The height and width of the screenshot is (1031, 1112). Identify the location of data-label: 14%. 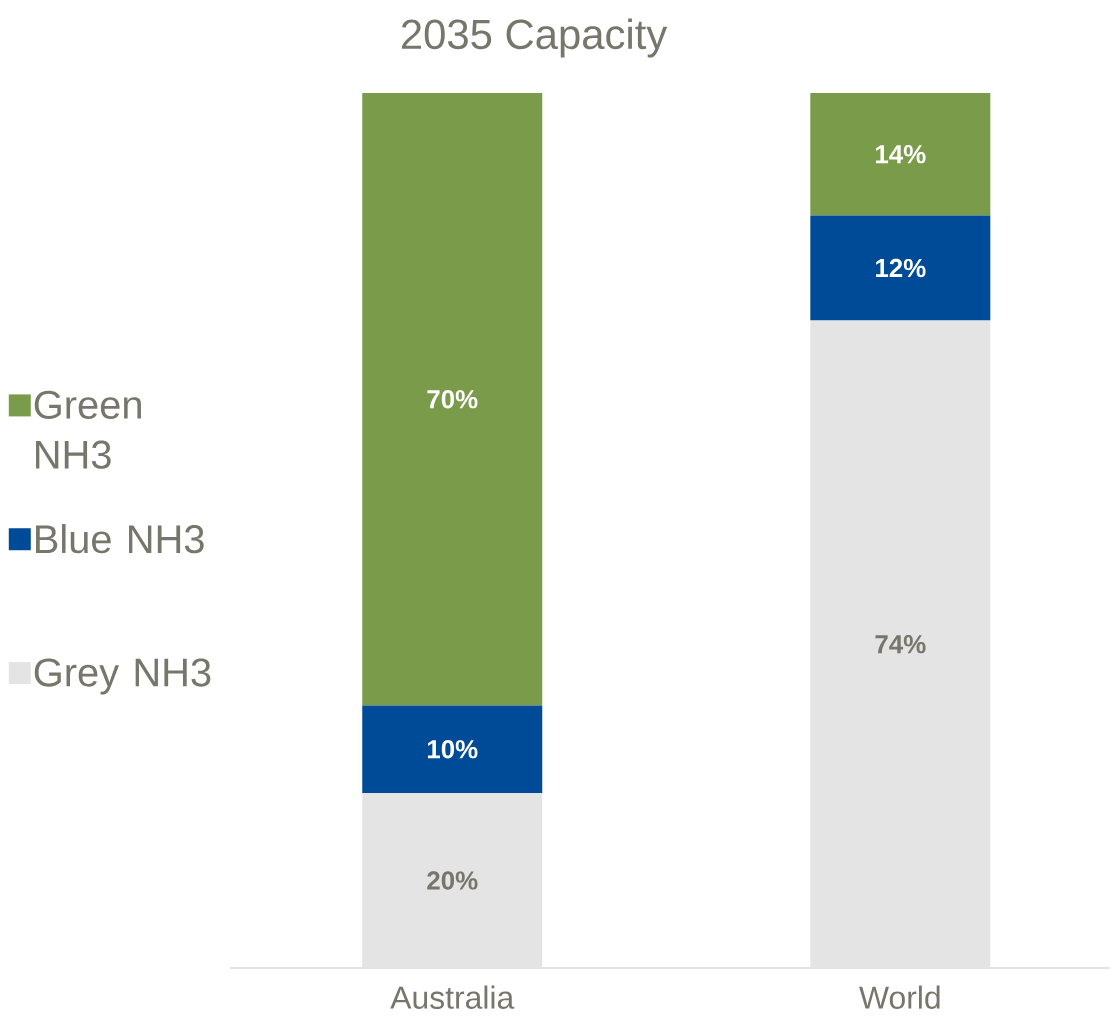
(901, 154).